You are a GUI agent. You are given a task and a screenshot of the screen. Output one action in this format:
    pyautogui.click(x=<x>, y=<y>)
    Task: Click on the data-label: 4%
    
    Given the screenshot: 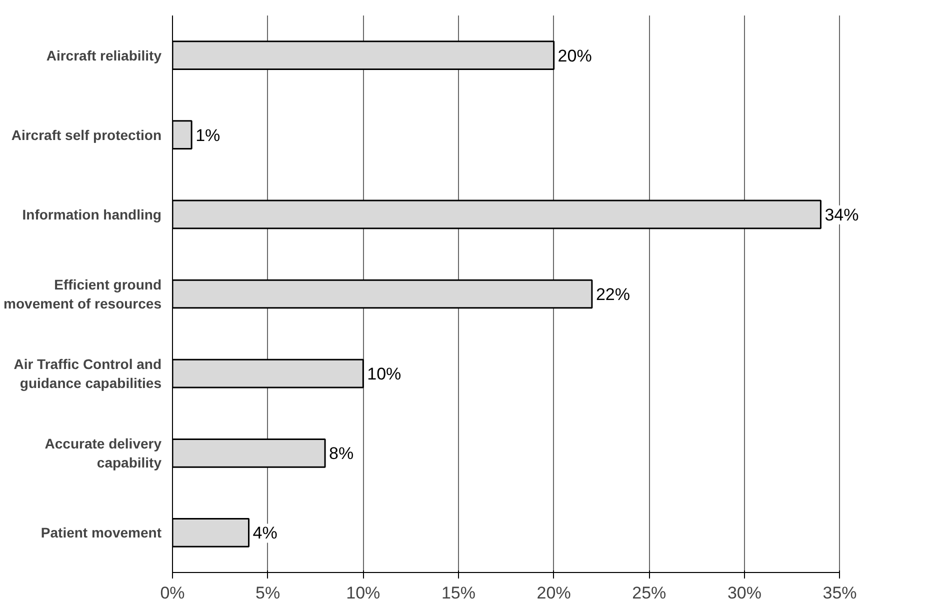 What is the action you would take?
    pyautogui.click(x=265, y=533)
    